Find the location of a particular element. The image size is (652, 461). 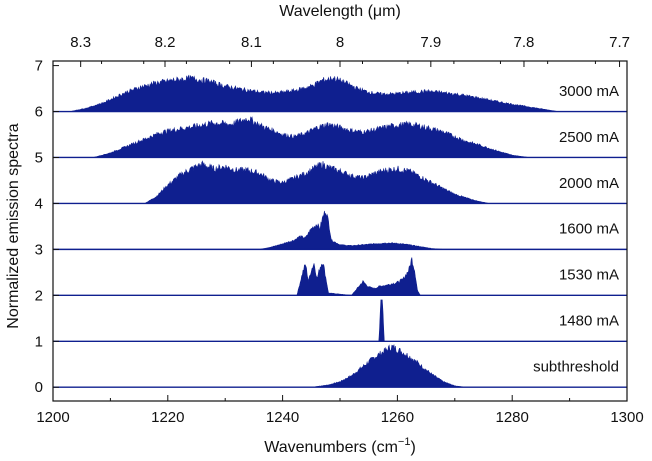

x-tick-label-3: 1260 is located at coordinates (397, 417).